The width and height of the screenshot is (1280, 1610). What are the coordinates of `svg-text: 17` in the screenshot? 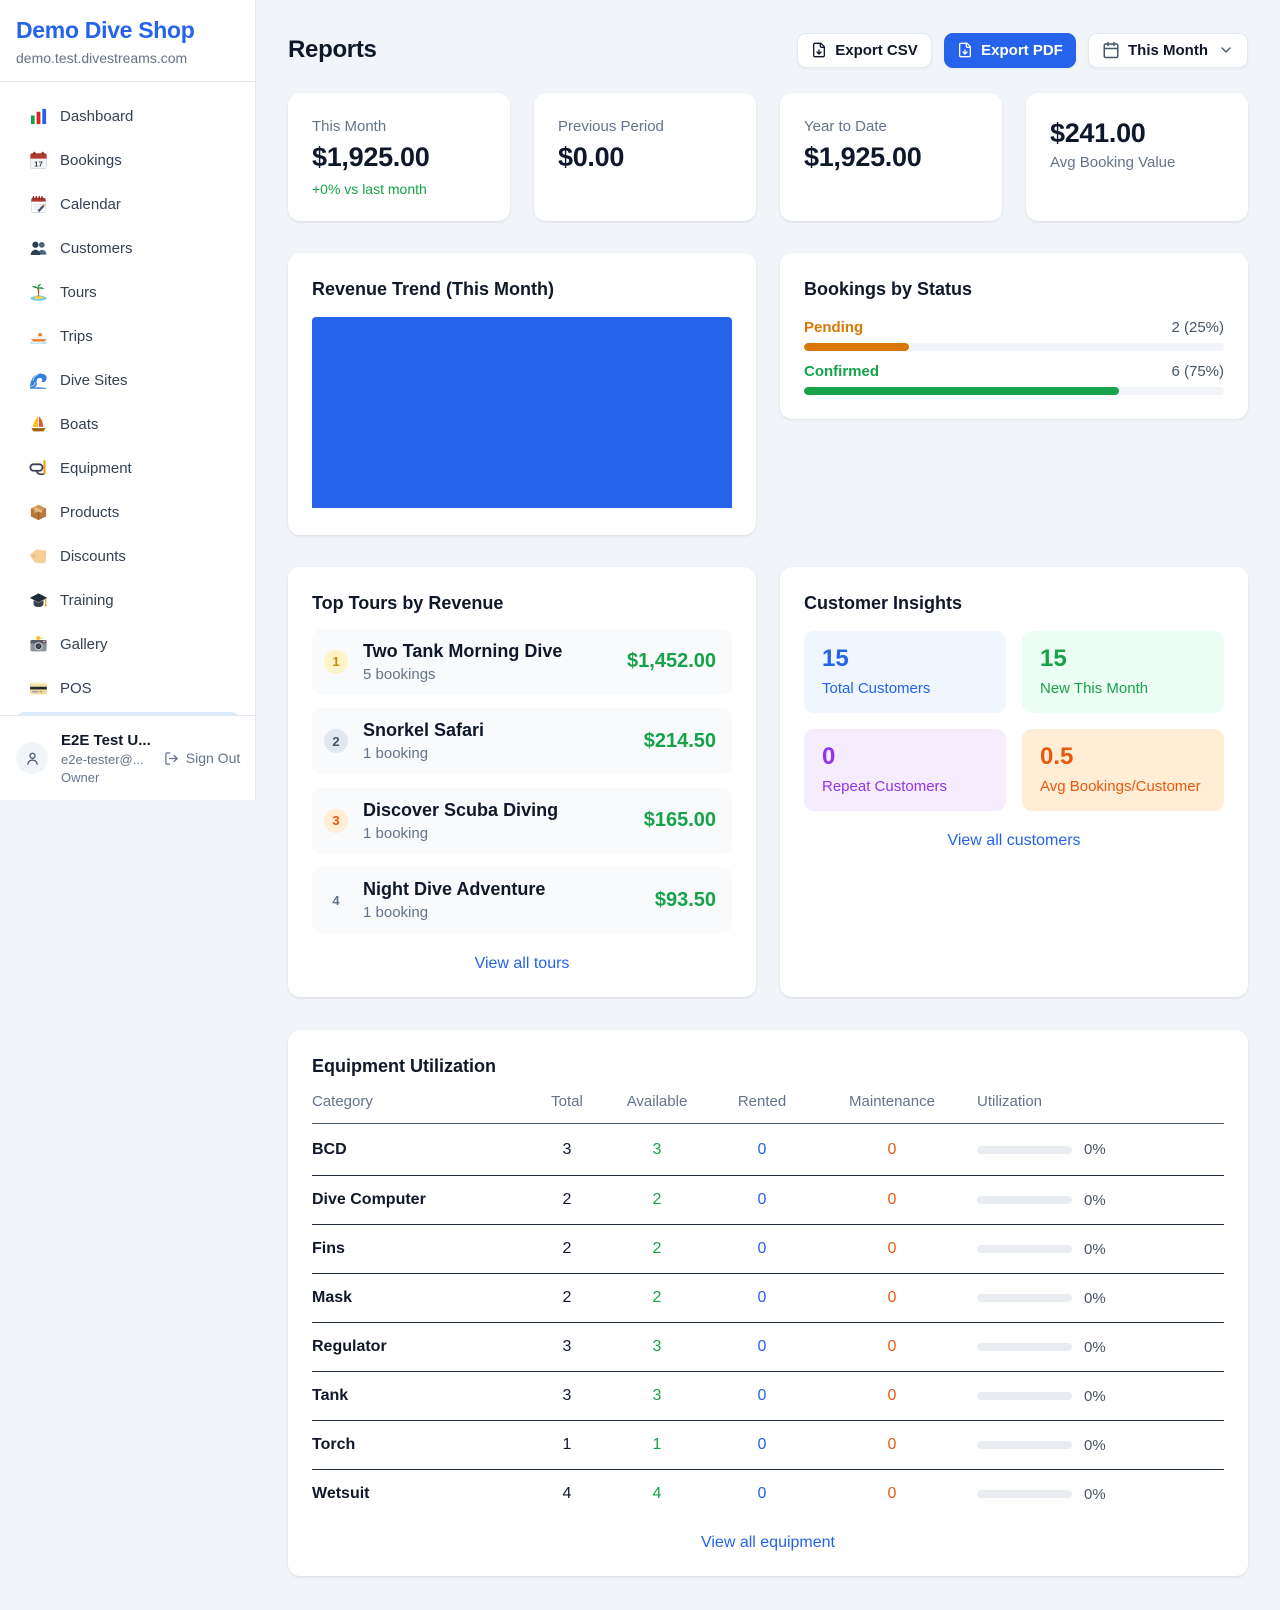 It's located at (38, 163).